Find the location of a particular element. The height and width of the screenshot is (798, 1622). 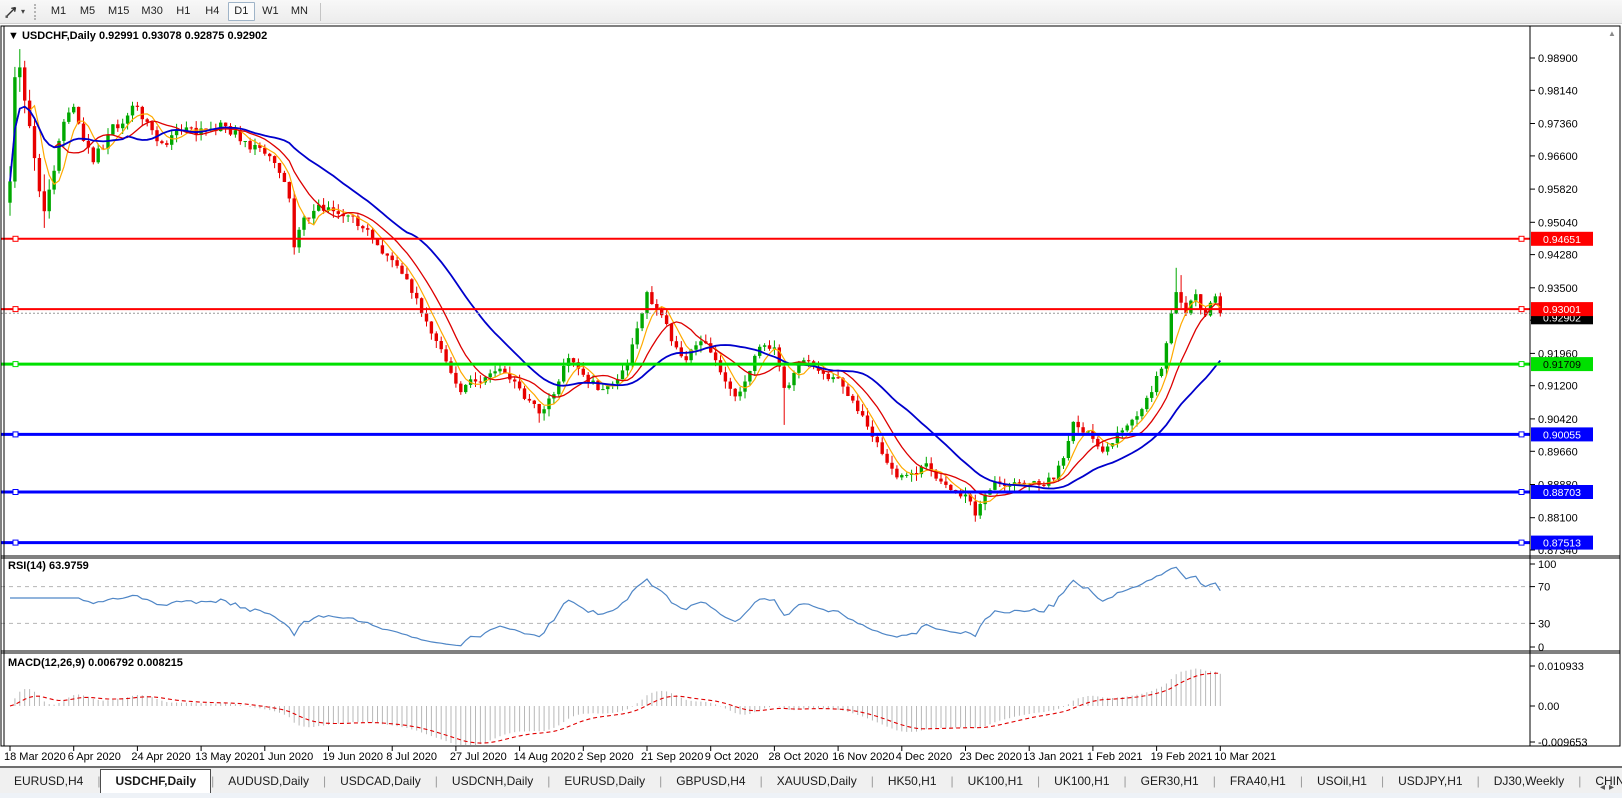

svg-text: 0.00 is located at coordinates (1548, 707).